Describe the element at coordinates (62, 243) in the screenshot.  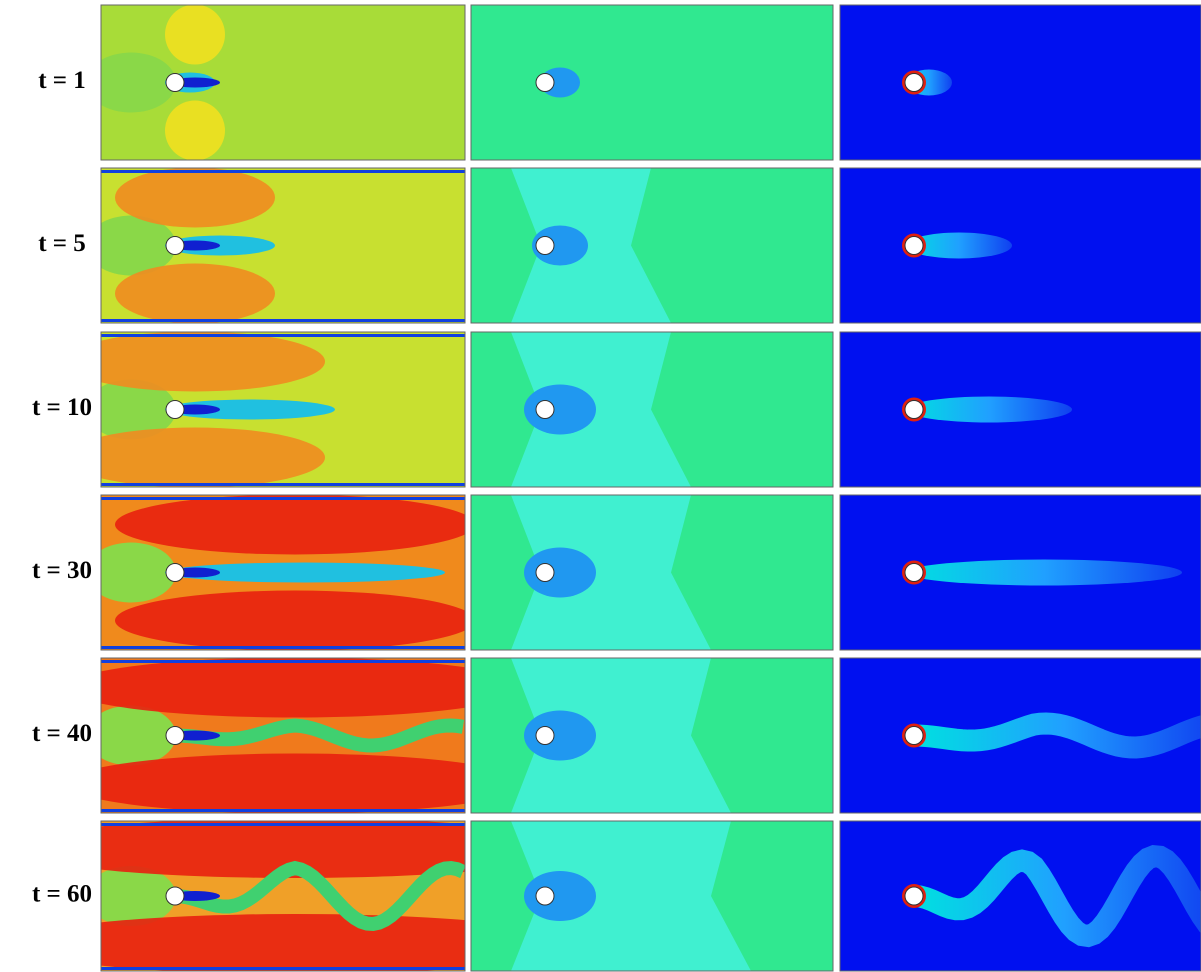
I see `time-label: t = 5` at that location.